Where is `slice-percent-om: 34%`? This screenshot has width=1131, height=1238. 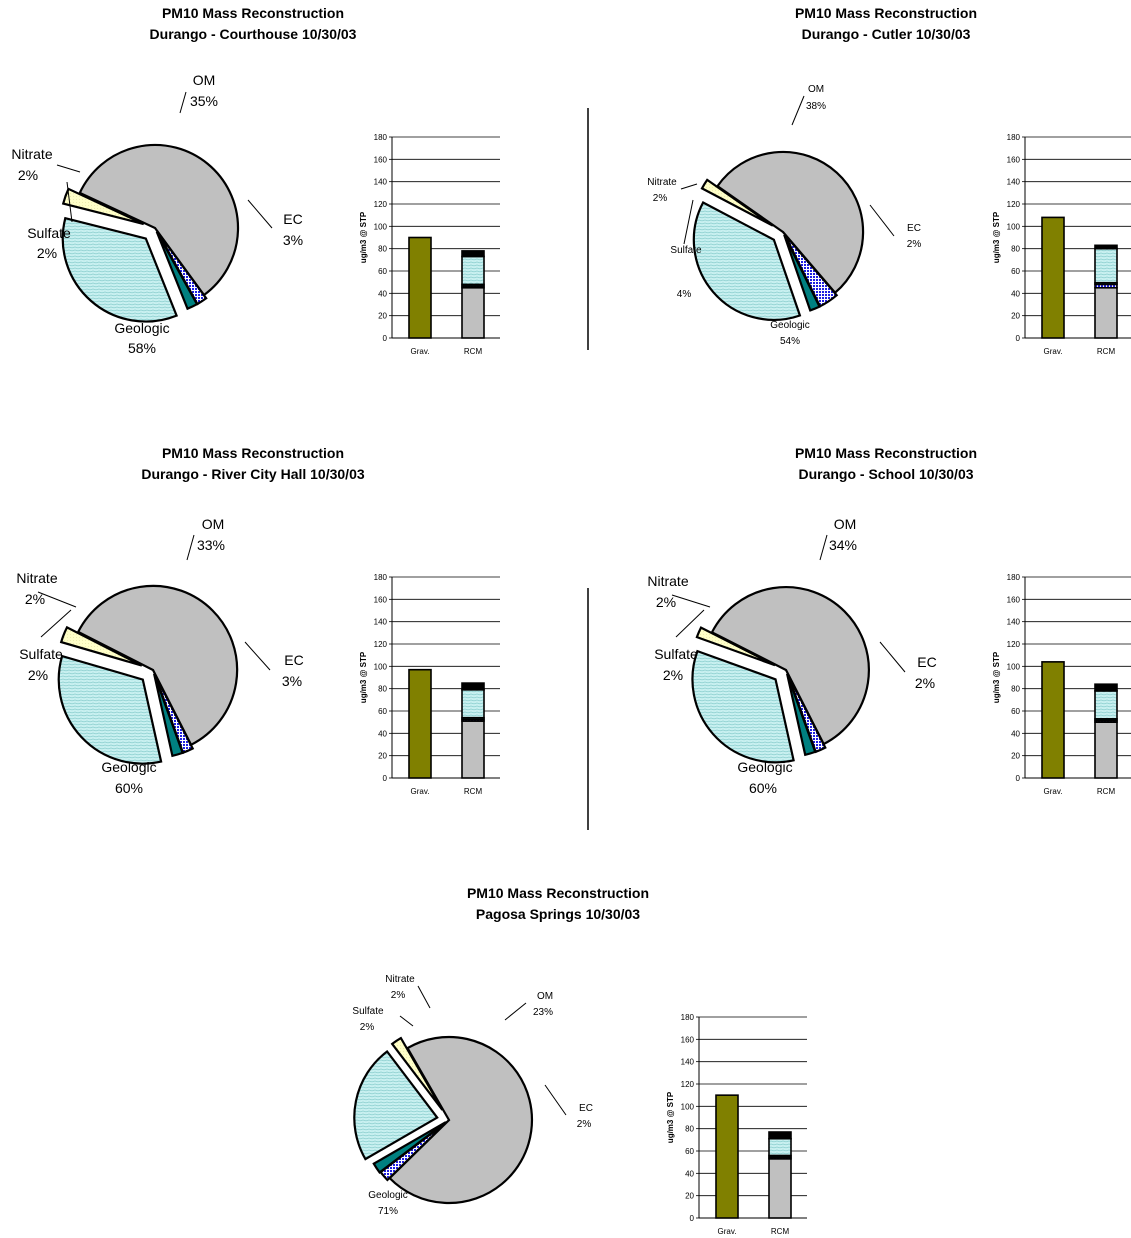
slice-percent-om: 34% is located at coordinates (843, 545).